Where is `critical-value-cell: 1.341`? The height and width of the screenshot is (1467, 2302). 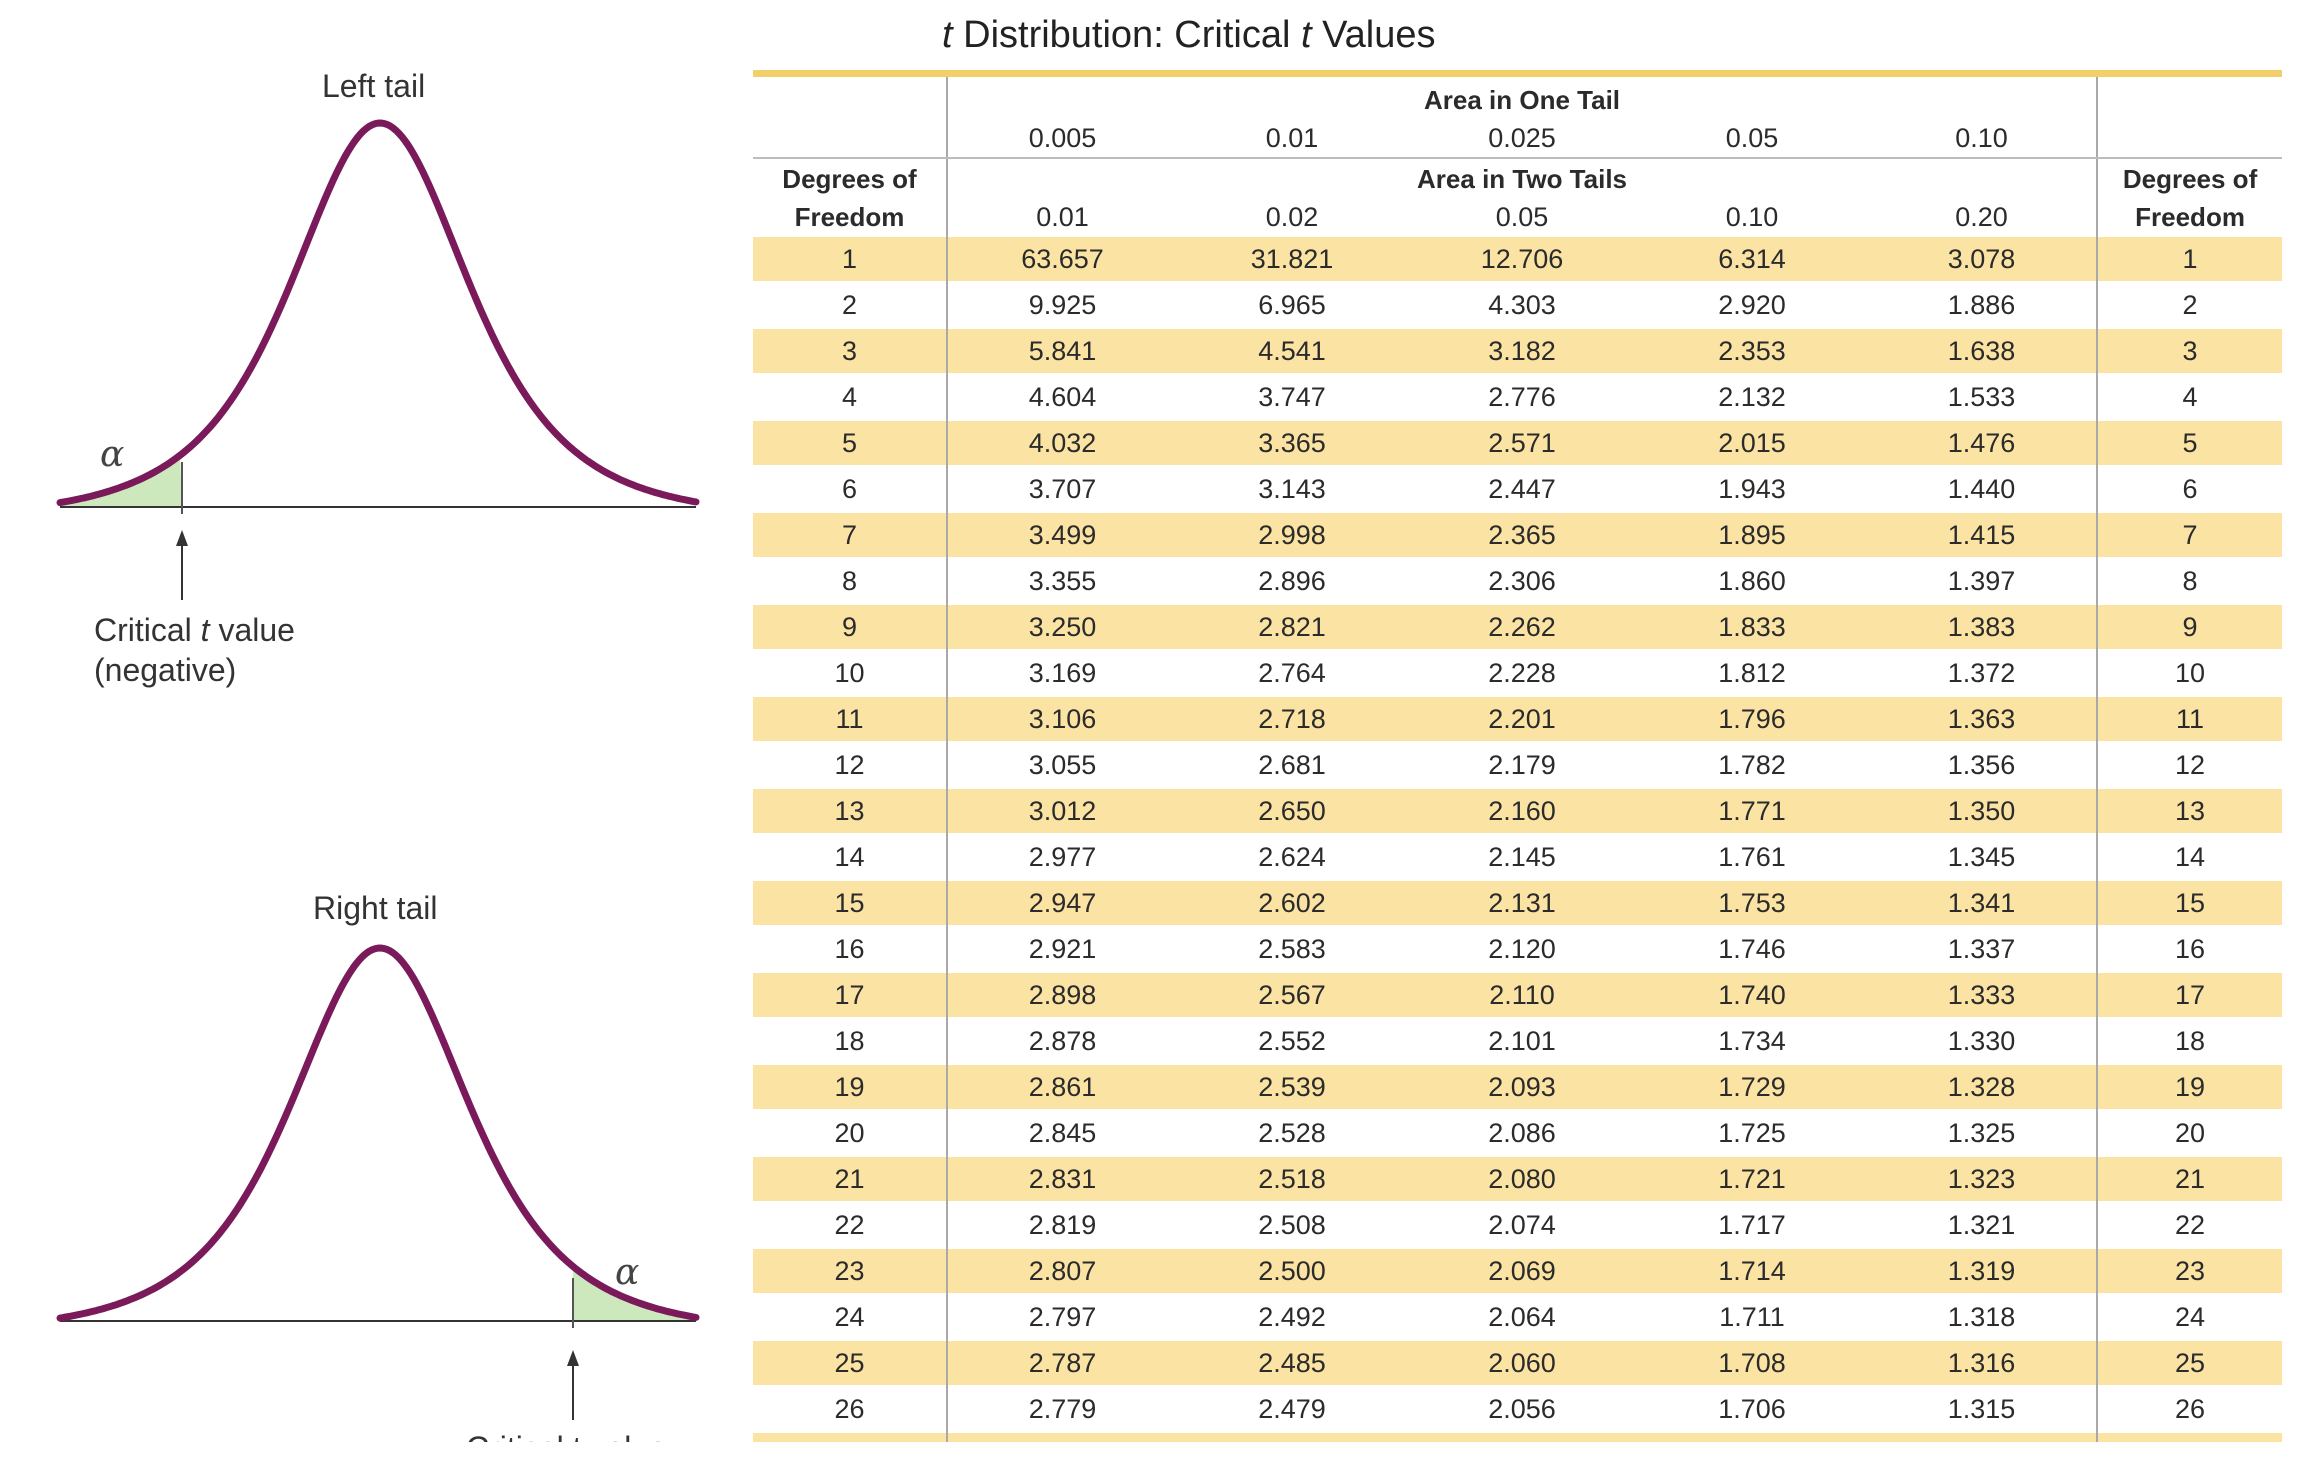 critical-value-cell: 1.341 is located at coordinates (1982, 902).